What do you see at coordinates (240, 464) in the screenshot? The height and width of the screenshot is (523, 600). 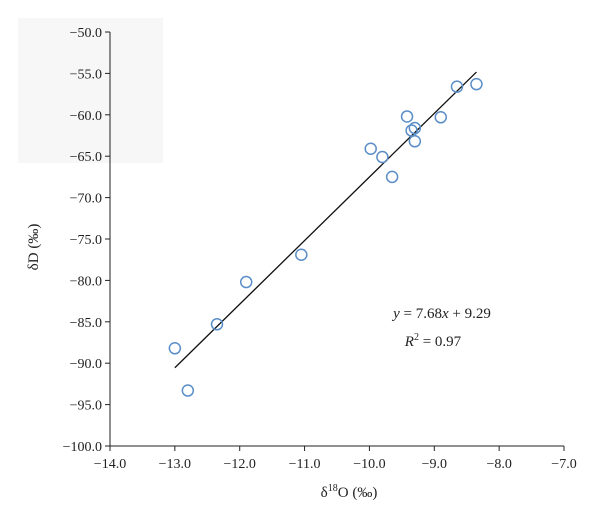 I see `x-tick-label: −12.0` at bounding box center [240, 464].